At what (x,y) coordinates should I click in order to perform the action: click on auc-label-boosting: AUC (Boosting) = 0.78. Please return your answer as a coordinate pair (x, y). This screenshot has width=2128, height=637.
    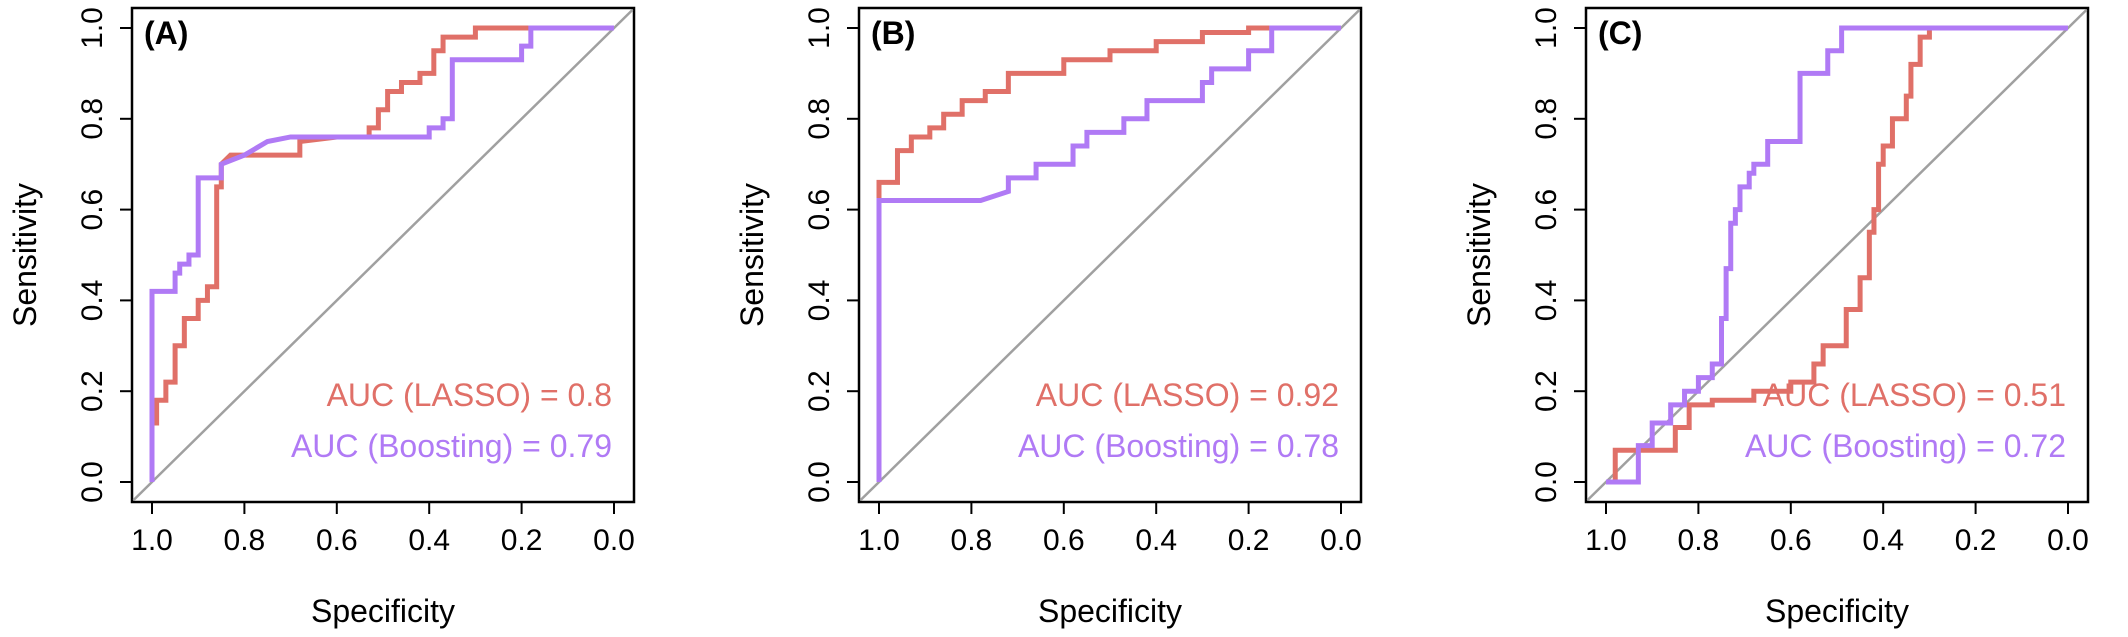
    Looking at the image, I should click on (1178, 446).